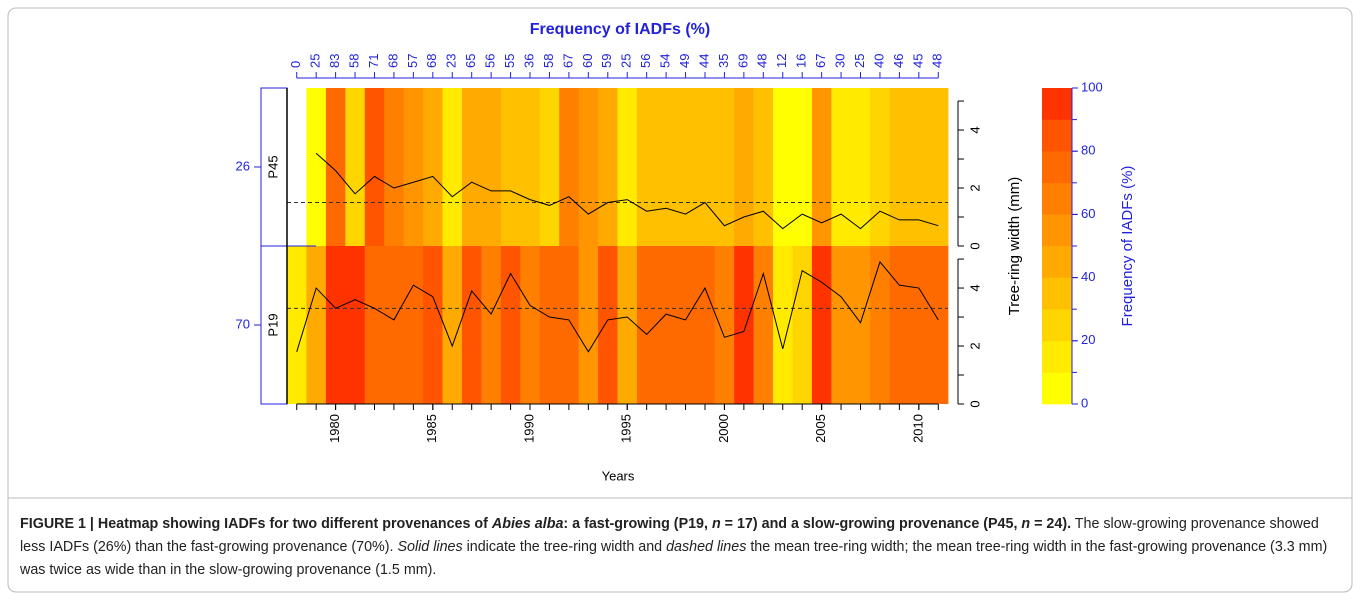 This screenshot has height=600, width=1360. What do you see at coordinates (937, 61) in the screenshot?
I see `top-frequency-label: 48` at bounding box center [937, 61].